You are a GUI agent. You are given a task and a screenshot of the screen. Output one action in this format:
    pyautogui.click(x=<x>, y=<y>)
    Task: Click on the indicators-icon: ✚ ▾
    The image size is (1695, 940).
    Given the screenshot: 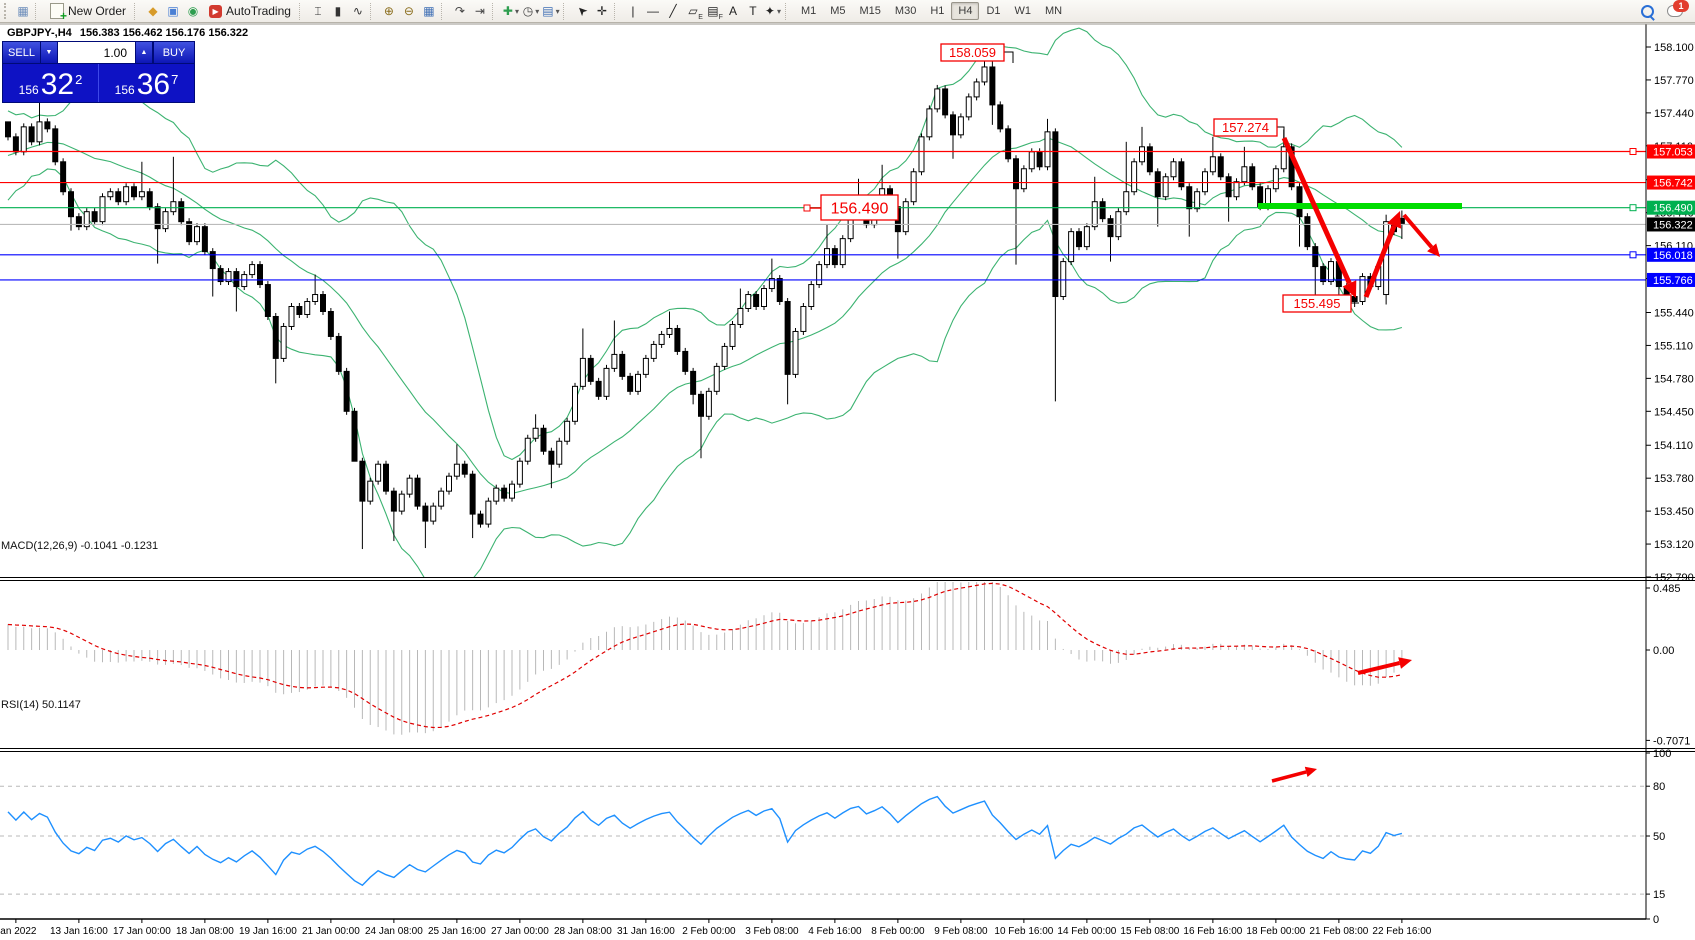 What is the action you would take?
    pyautogui.click(x=510, y=11)
    